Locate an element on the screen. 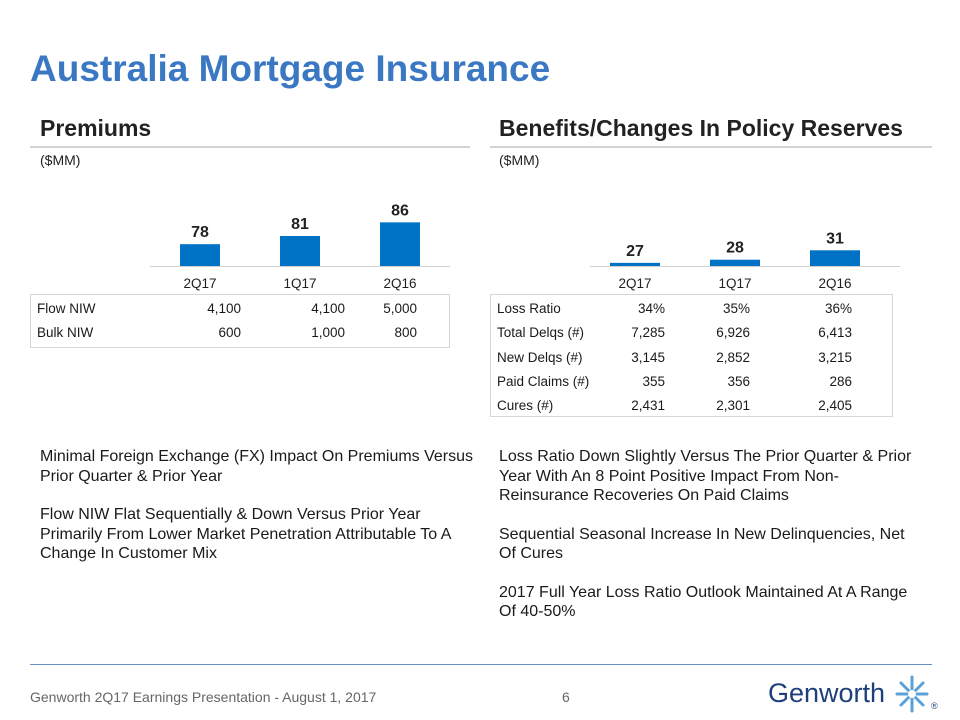 The width and height of the screenshot is (960, 720). page-number: 6 is located at coordinates (566, 697).